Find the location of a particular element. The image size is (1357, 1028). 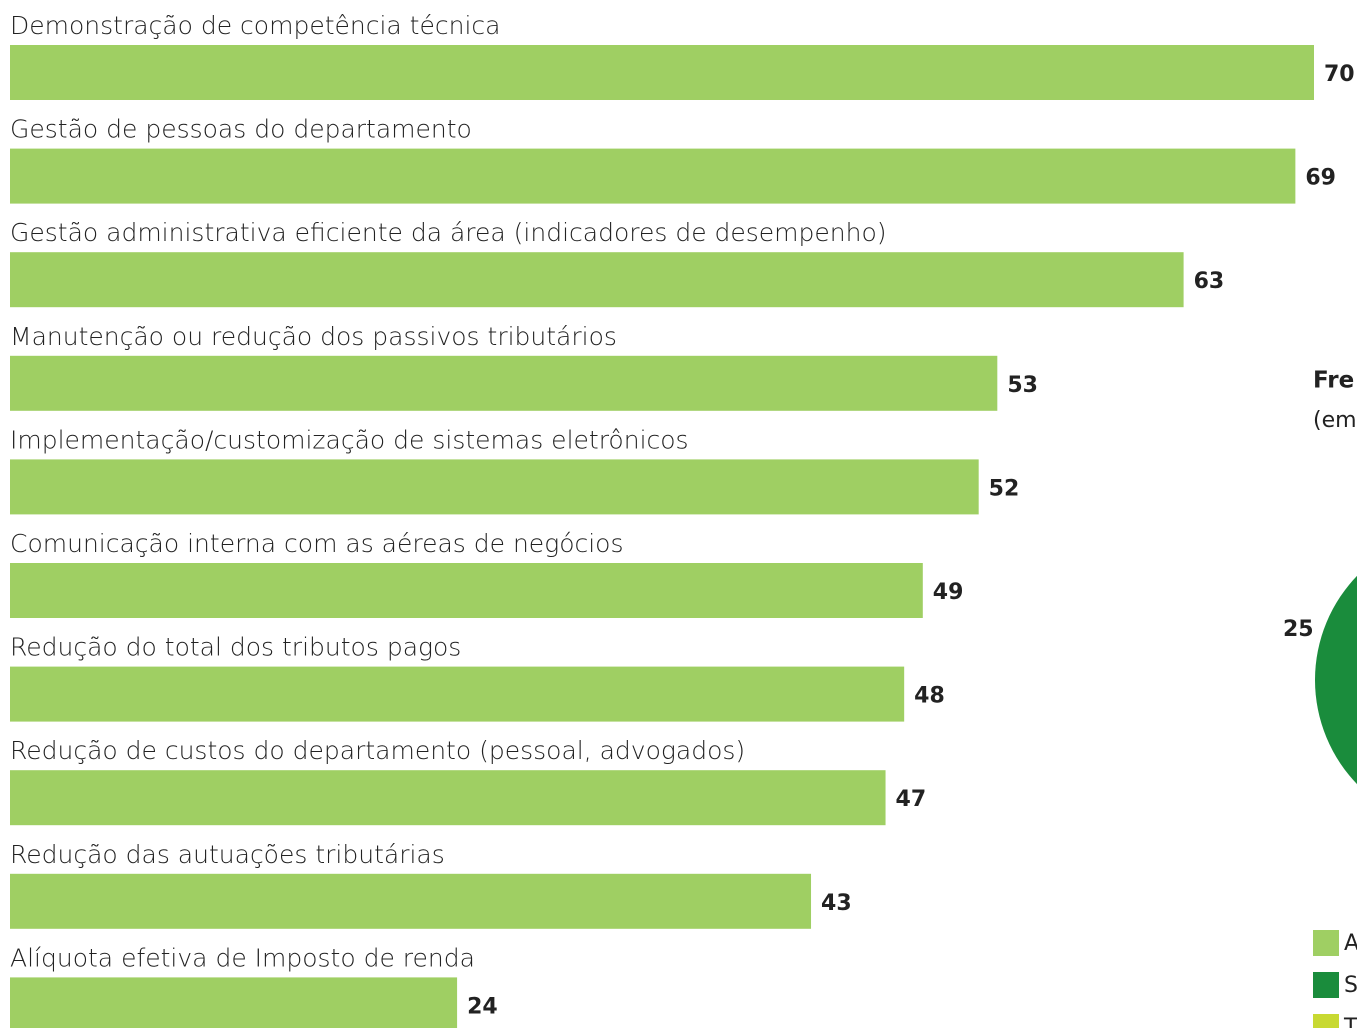

pie-subtitle: (em is located at coordinates (1335, 420).